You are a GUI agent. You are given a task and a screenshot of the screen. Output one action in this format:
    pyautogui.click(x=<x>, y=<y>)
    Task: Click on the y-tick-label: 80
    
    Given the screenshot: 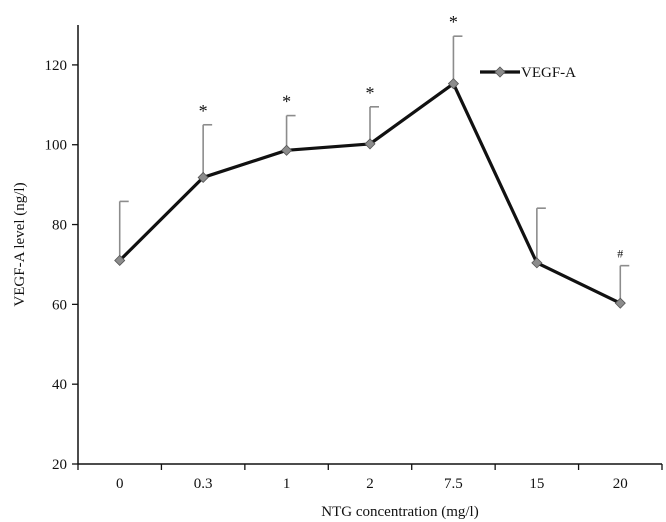 What is the action you would take?
    pyautogui.click(x=59, y=226)
    